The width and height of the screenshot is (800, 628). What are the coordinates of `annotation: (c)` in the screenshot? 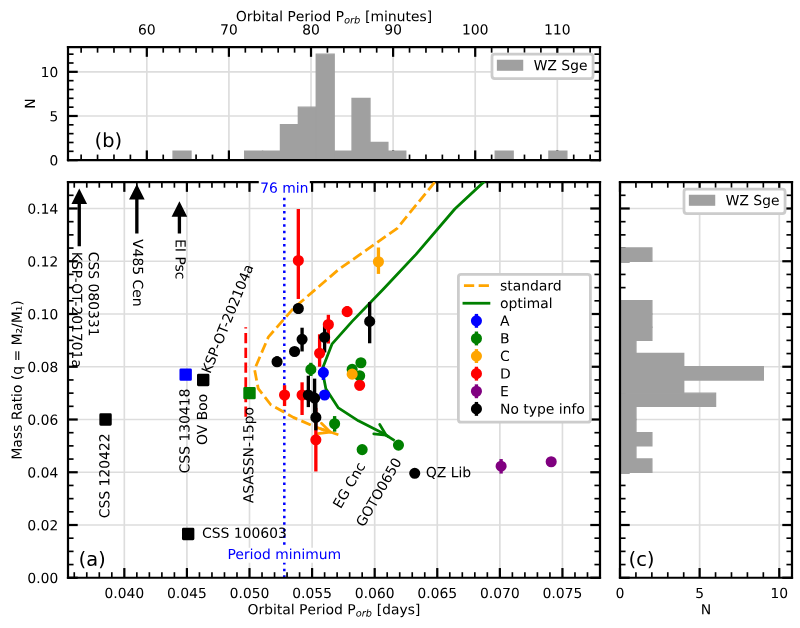 It's located at (641, 560).